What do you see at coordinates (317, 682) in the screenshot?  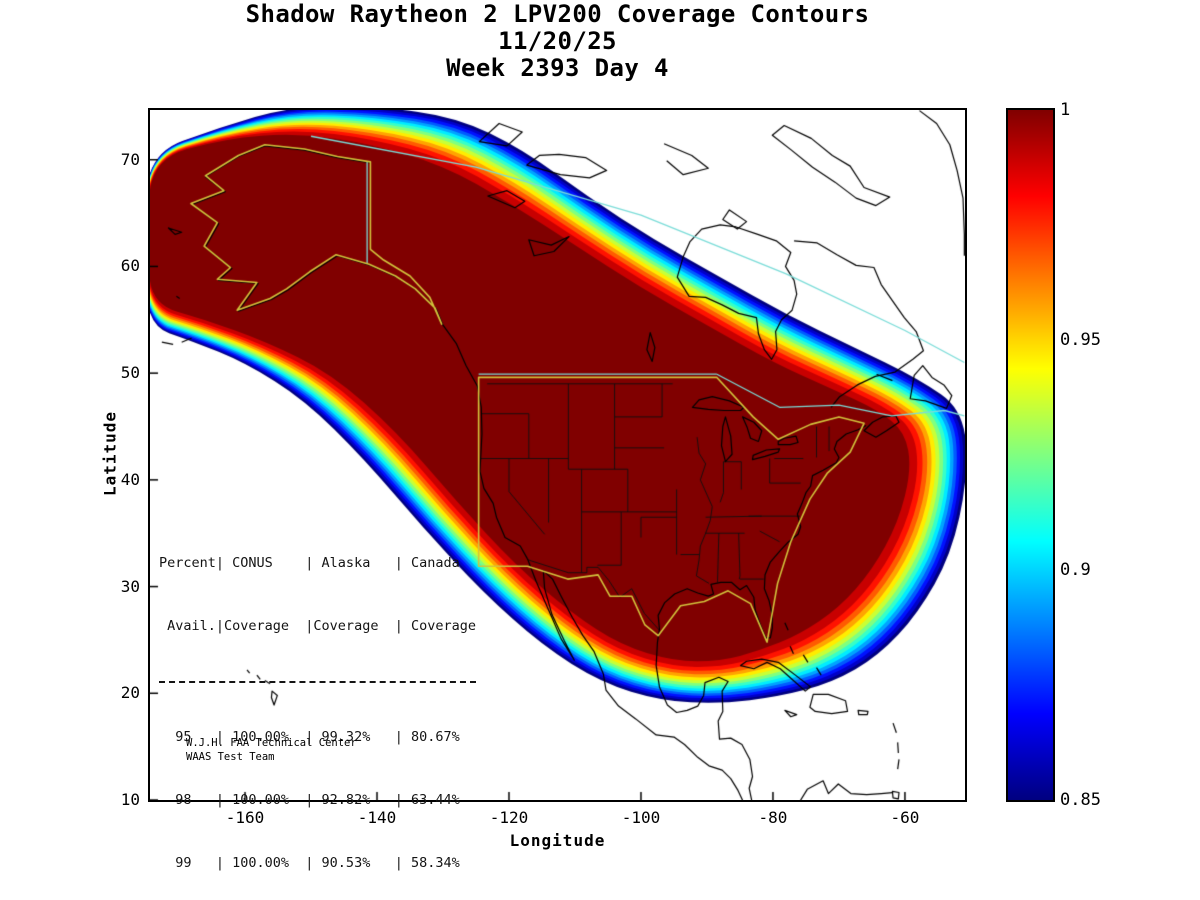 I see `table-divider` at bounding box center [317, 682].